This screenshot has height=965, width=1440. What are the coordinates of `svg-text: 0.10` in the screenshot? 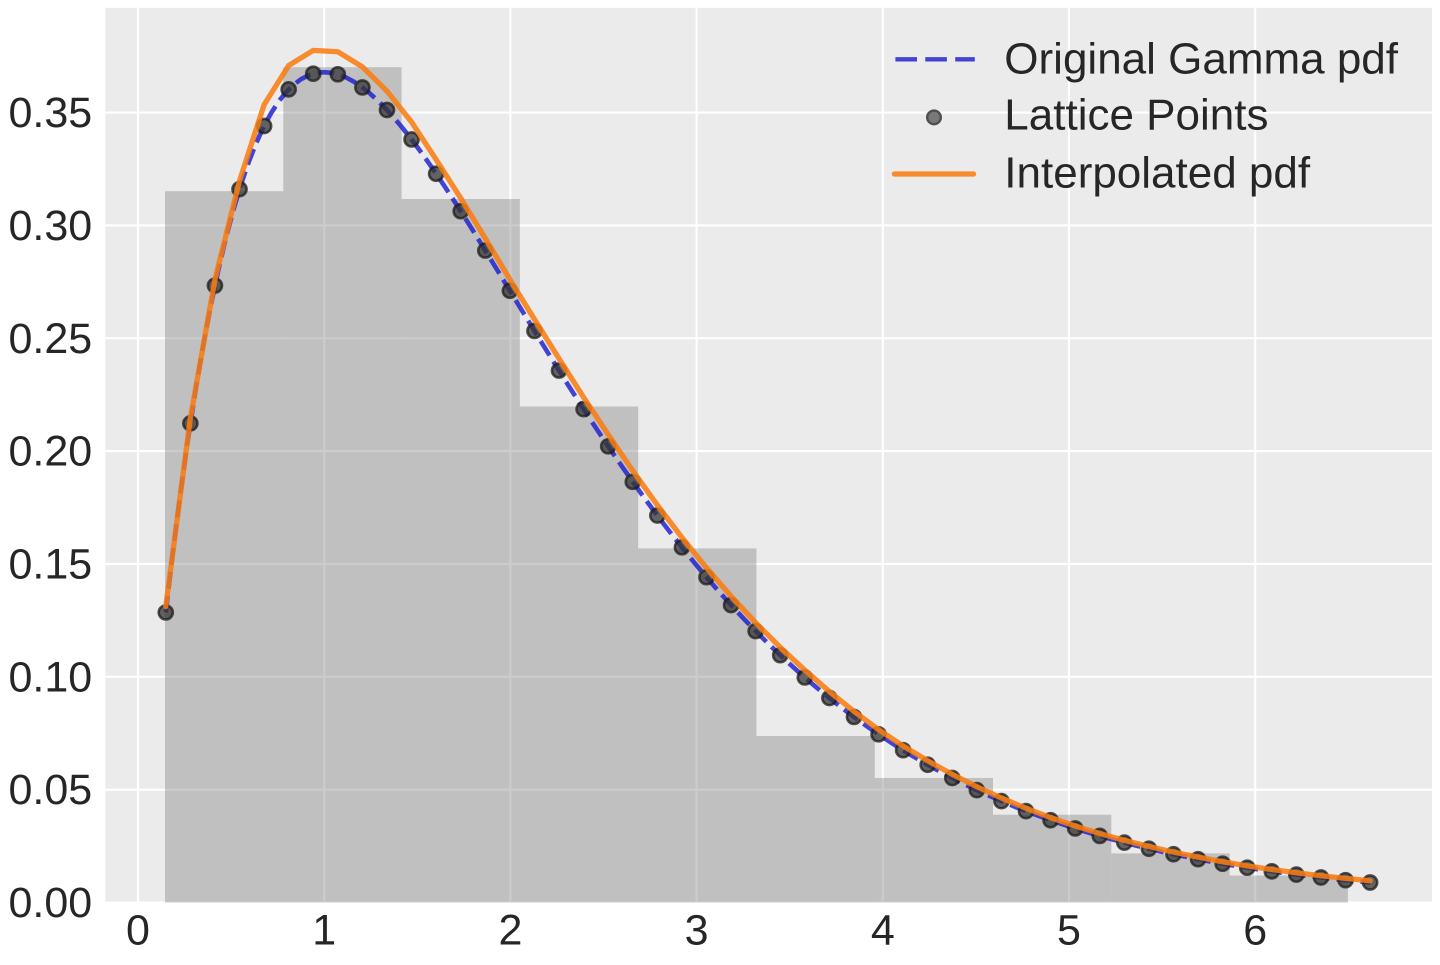 It's located at (50, 677).